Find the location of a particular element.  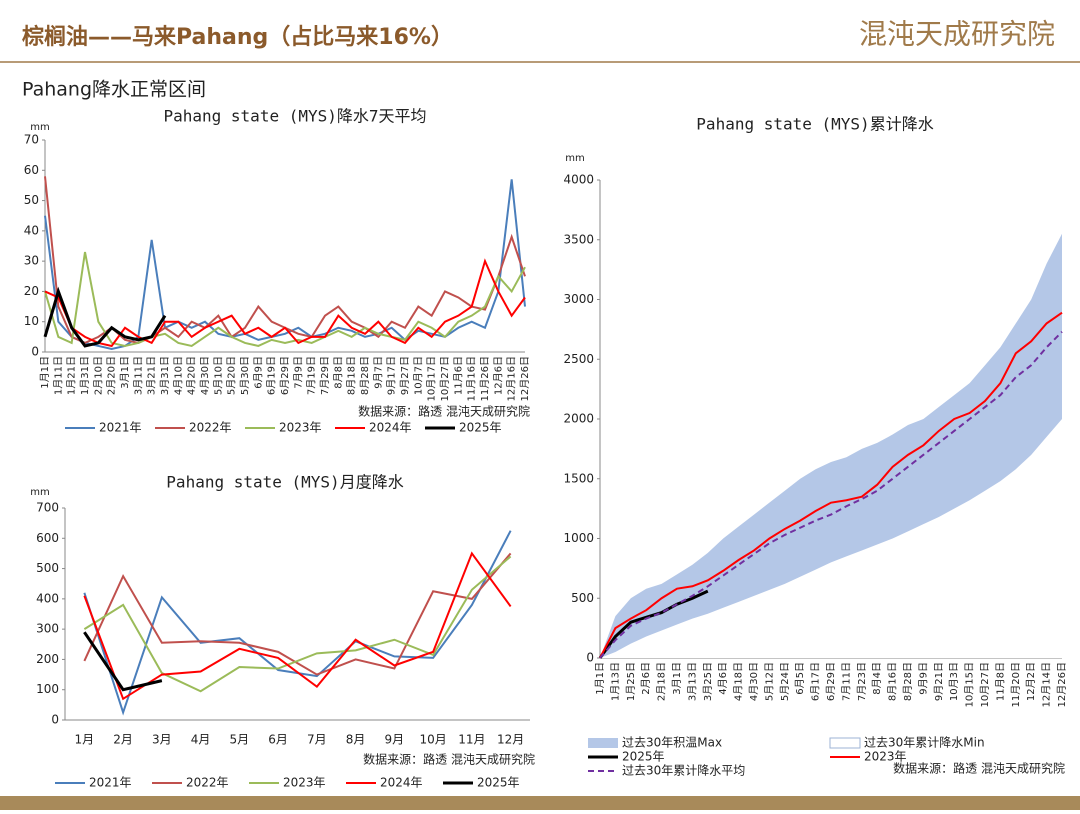

y-tick-label: 3000 is located at coordinates (578, 299).